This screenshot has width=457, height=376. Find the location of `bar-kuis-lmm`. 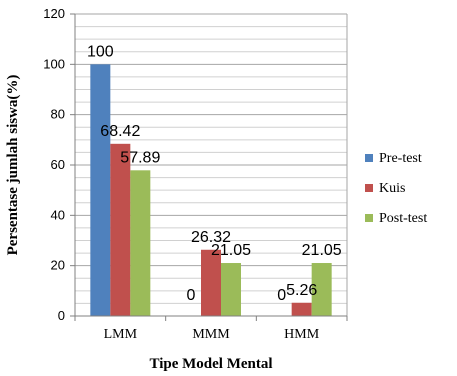

bar-kuis-lmm is located at coordinates (120, 229).